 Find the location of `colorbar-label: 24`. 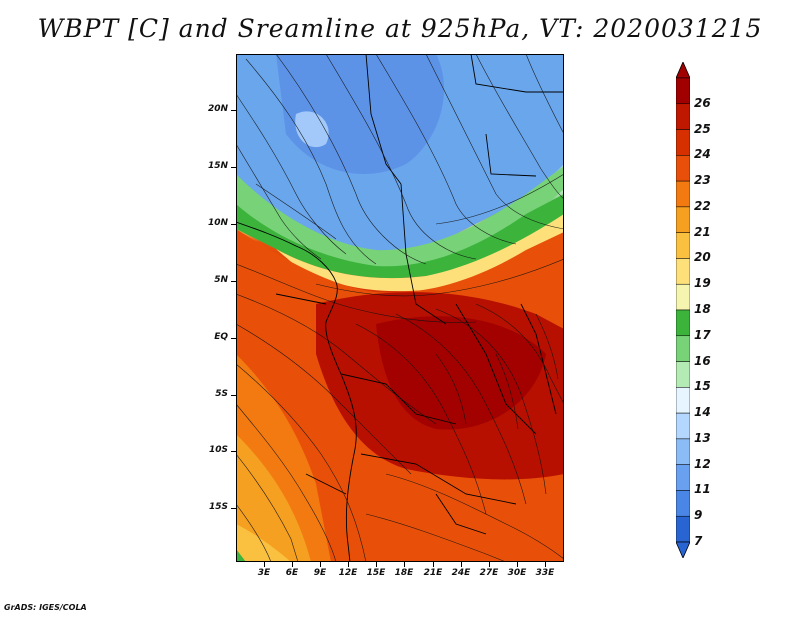

colorbar-label: 24 is located at coordinates (702, 154).